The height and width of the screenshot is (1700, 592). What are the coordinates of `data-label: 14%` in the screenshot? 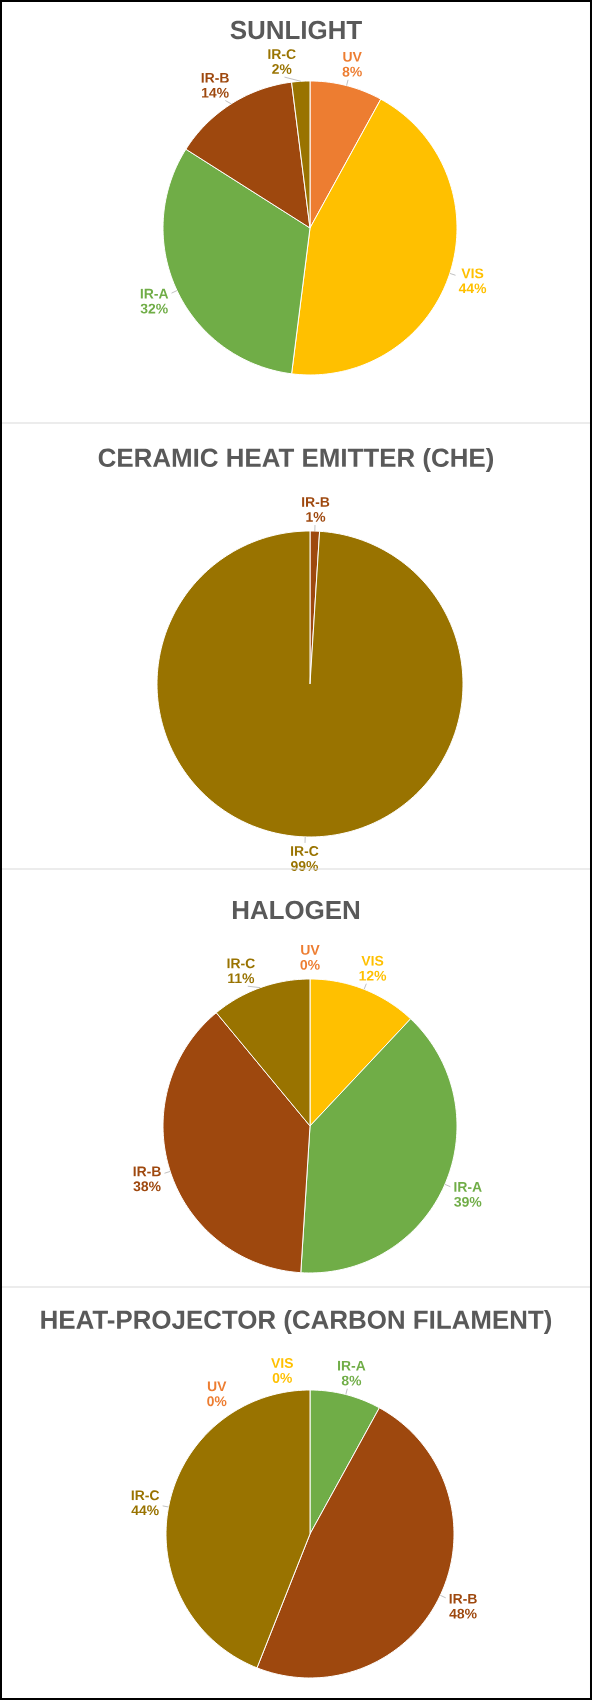 It's located at (215, 92).